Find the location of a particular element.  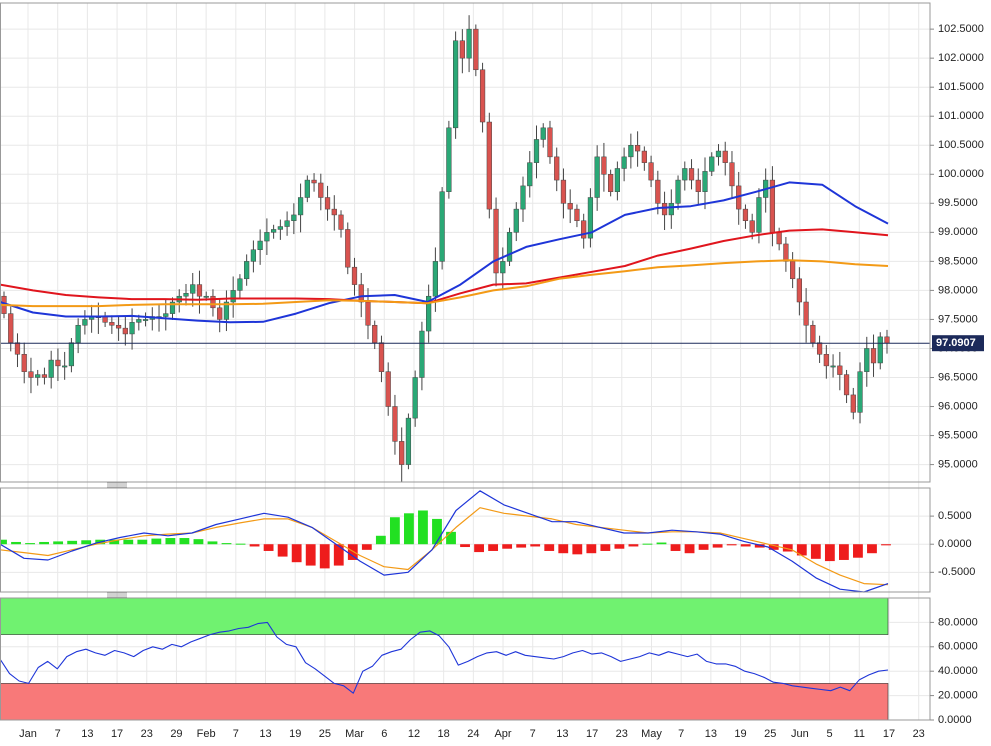

rsi-resize-handle is located at coordinates (117, 595).